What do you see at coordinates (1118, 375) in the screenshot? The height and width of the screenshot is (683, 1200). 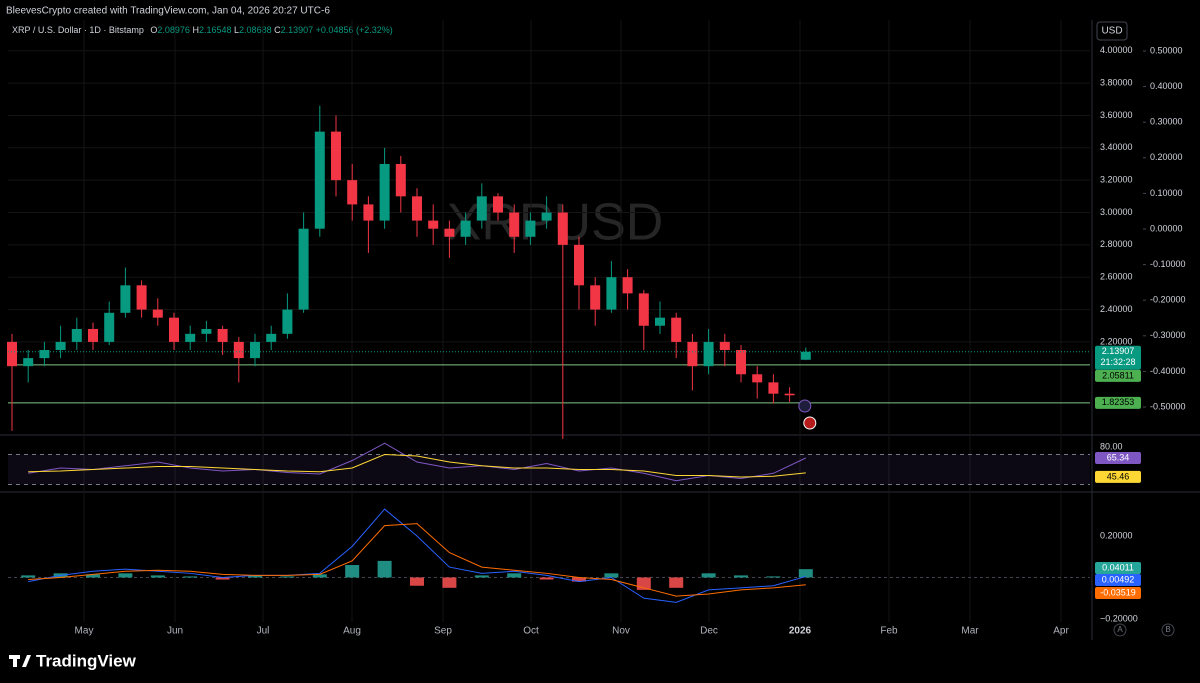 I see `level-label-box` at bounding box center [1118, 375].